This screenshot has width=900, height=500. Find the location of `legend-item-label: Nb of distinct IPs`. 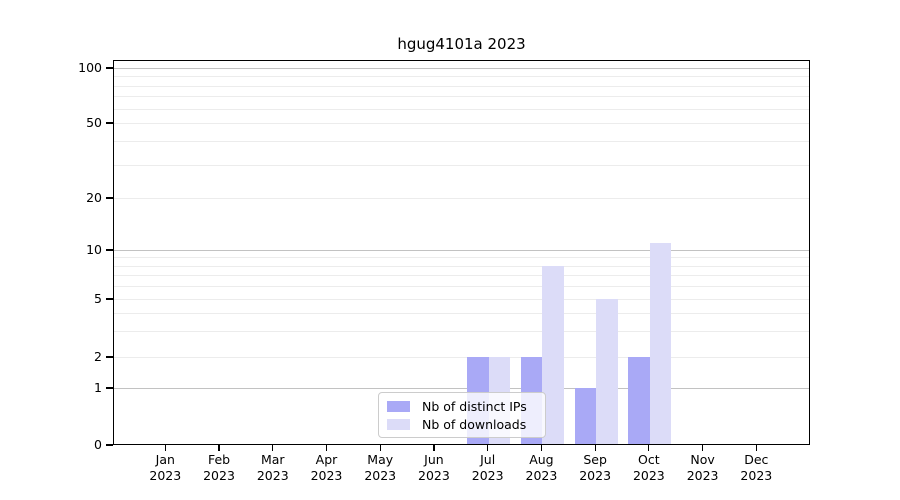

legend-item-label: Nb of distinct IPs is located at coordinates (474, 406).